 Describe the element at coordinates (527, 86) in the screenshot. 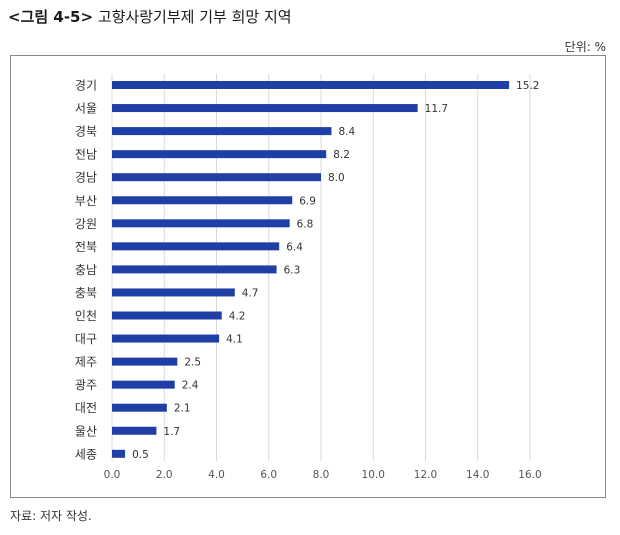

I see `value-label: 15.2` at that location.